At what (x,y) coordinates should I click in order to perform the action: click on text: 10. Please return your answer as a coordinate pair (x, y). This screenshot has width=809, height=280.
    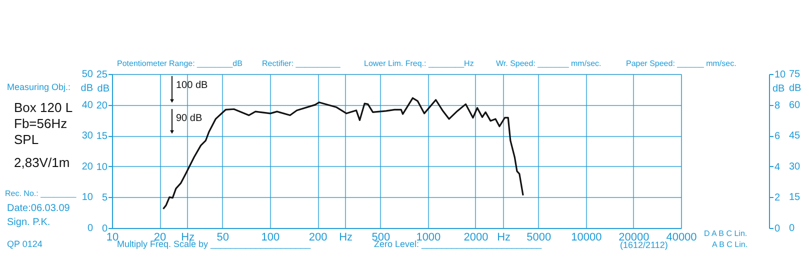
    Looking at the image, I should click on (88, 198).